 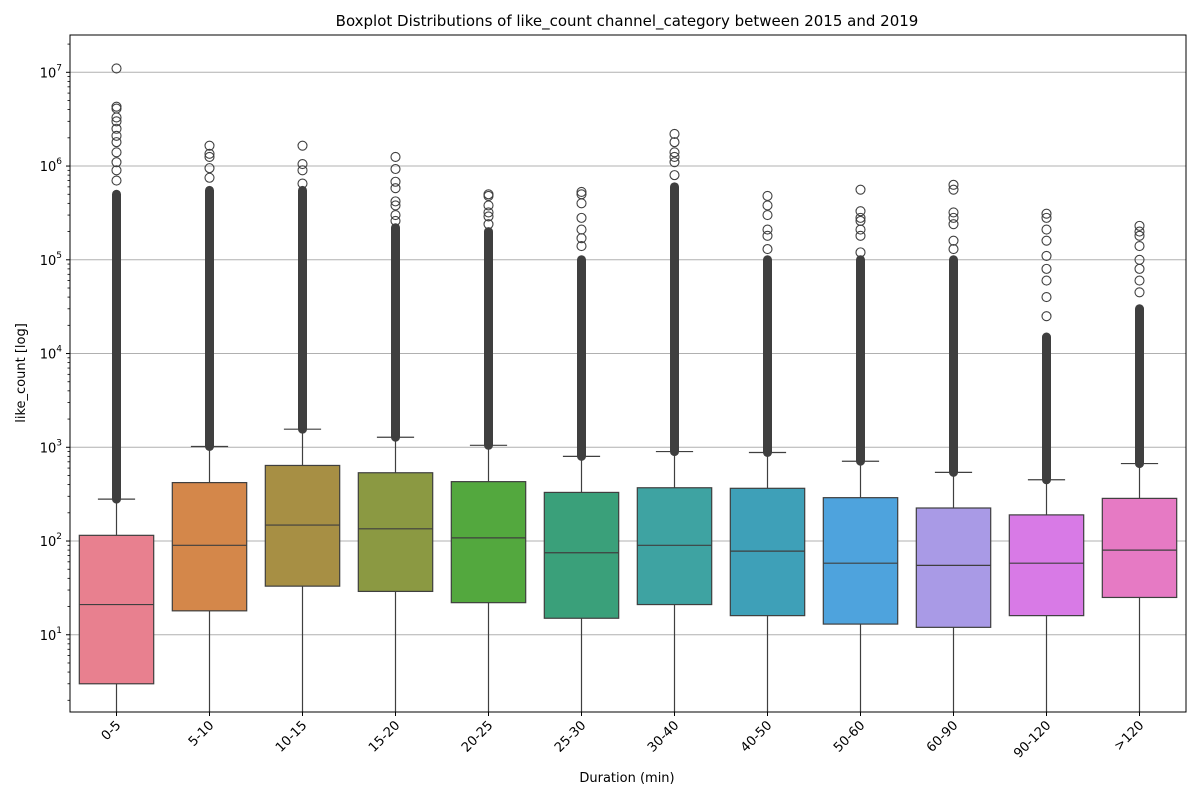 What do you see at coordinates (201, 733) in the screenshot?
I see `x-tick-label: 5-10` at bounding box center [201, 733].